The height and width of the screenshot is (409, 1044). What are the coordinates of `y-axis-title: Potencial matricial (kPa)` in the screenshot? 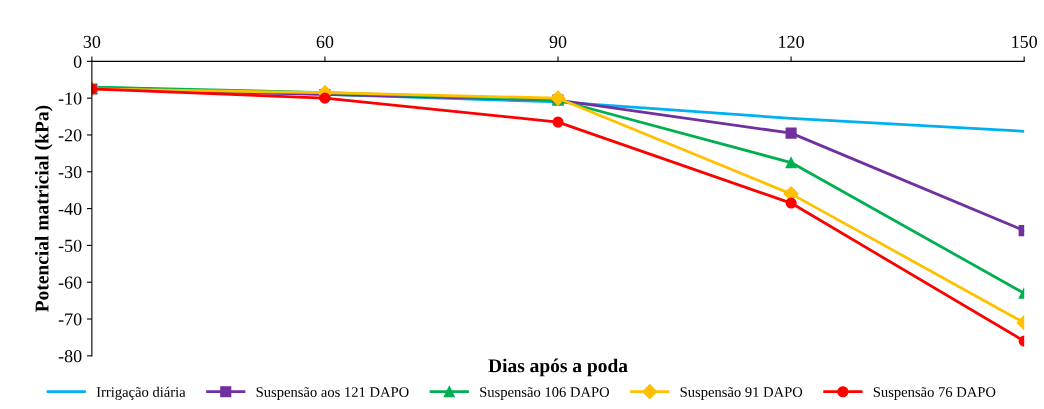 It's located at (43, 208).